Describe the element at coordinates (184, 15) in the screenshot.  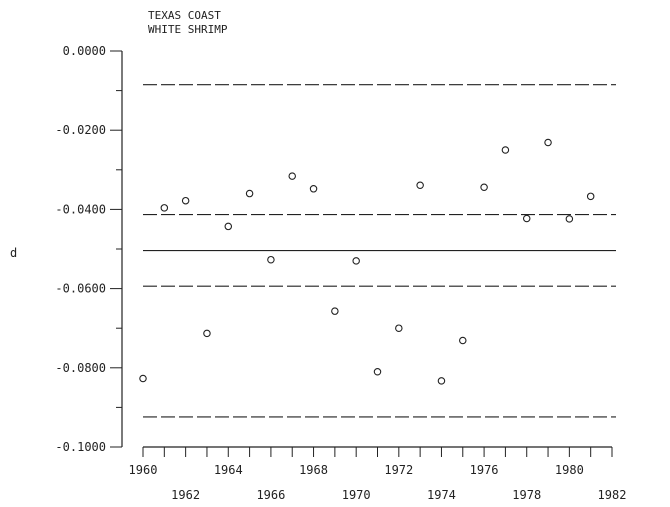
I see `chart-title-line-1: TEXAS COAST` at that location.